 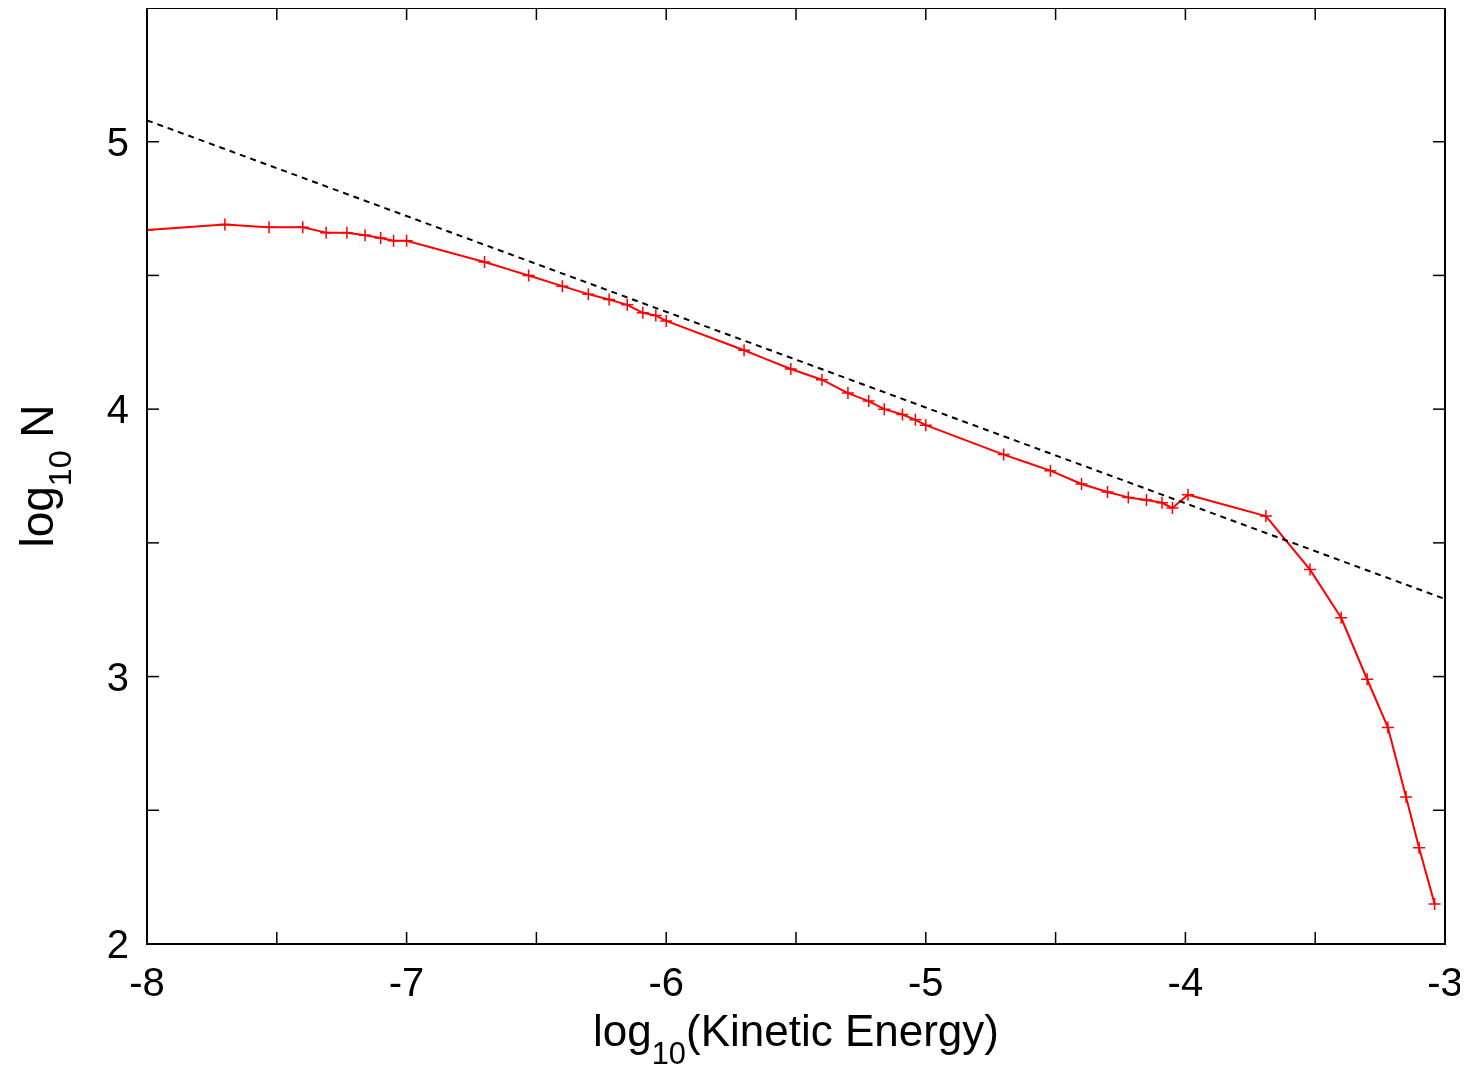 I want to click on x-tick-label: -5, so click(x=926, y=982).